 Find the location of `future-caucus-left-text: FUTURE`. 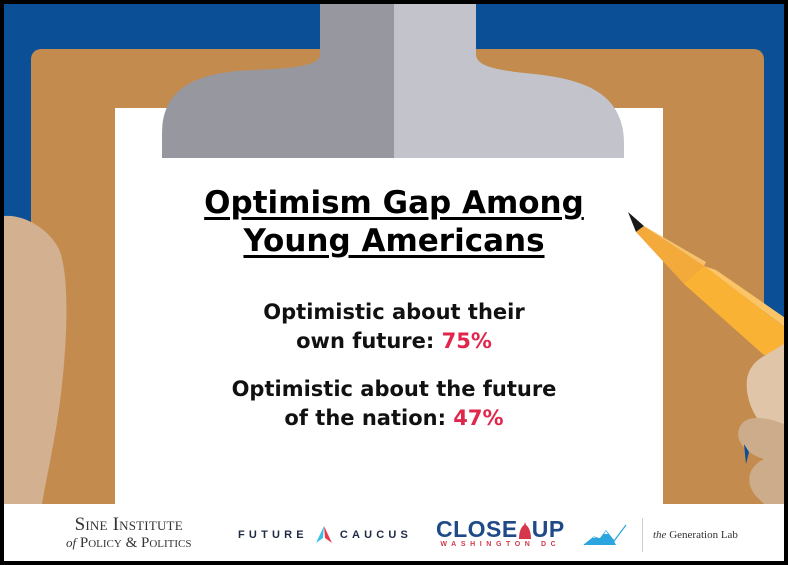

future-caucus-left-text: FUTURE is located at coordinates (273, 534).